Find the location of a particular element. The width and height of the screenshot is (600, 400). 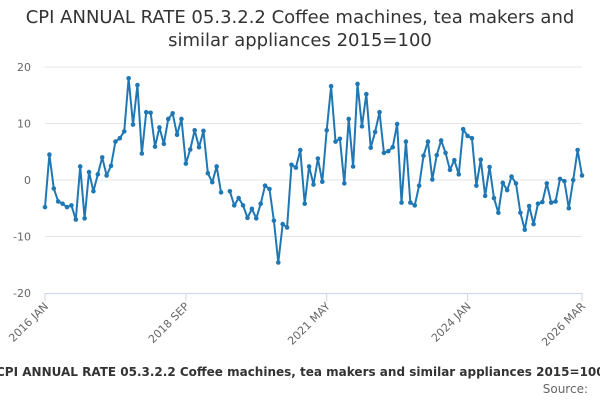

y-tick-label: -20 is located at coordinates (22, 293).